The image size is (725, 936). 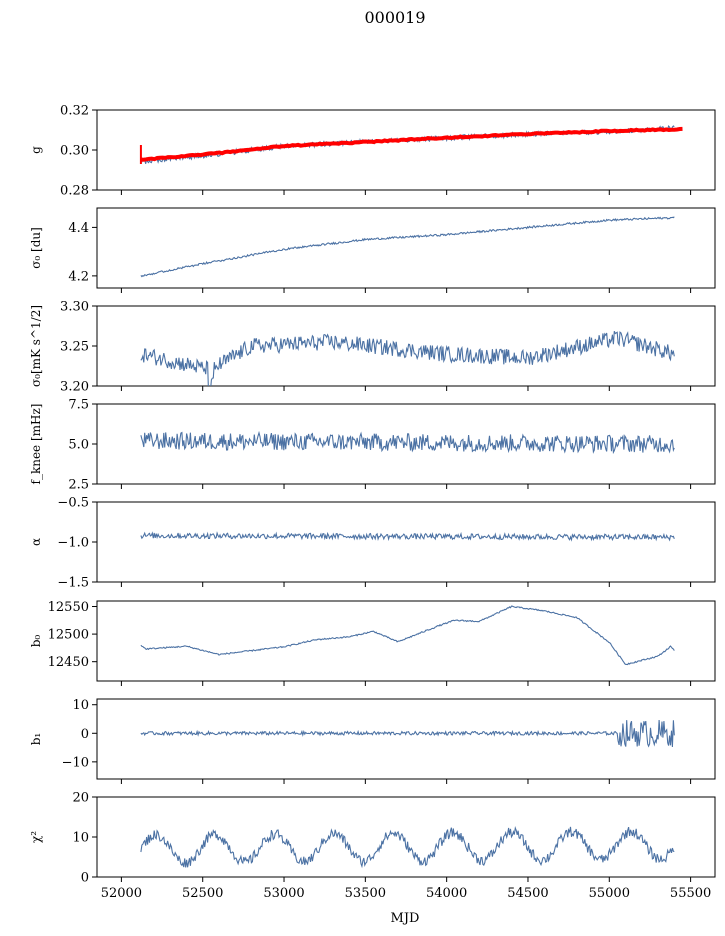 I want to click on panel-sigma0_mks-frame, so click(x=406, y=346).